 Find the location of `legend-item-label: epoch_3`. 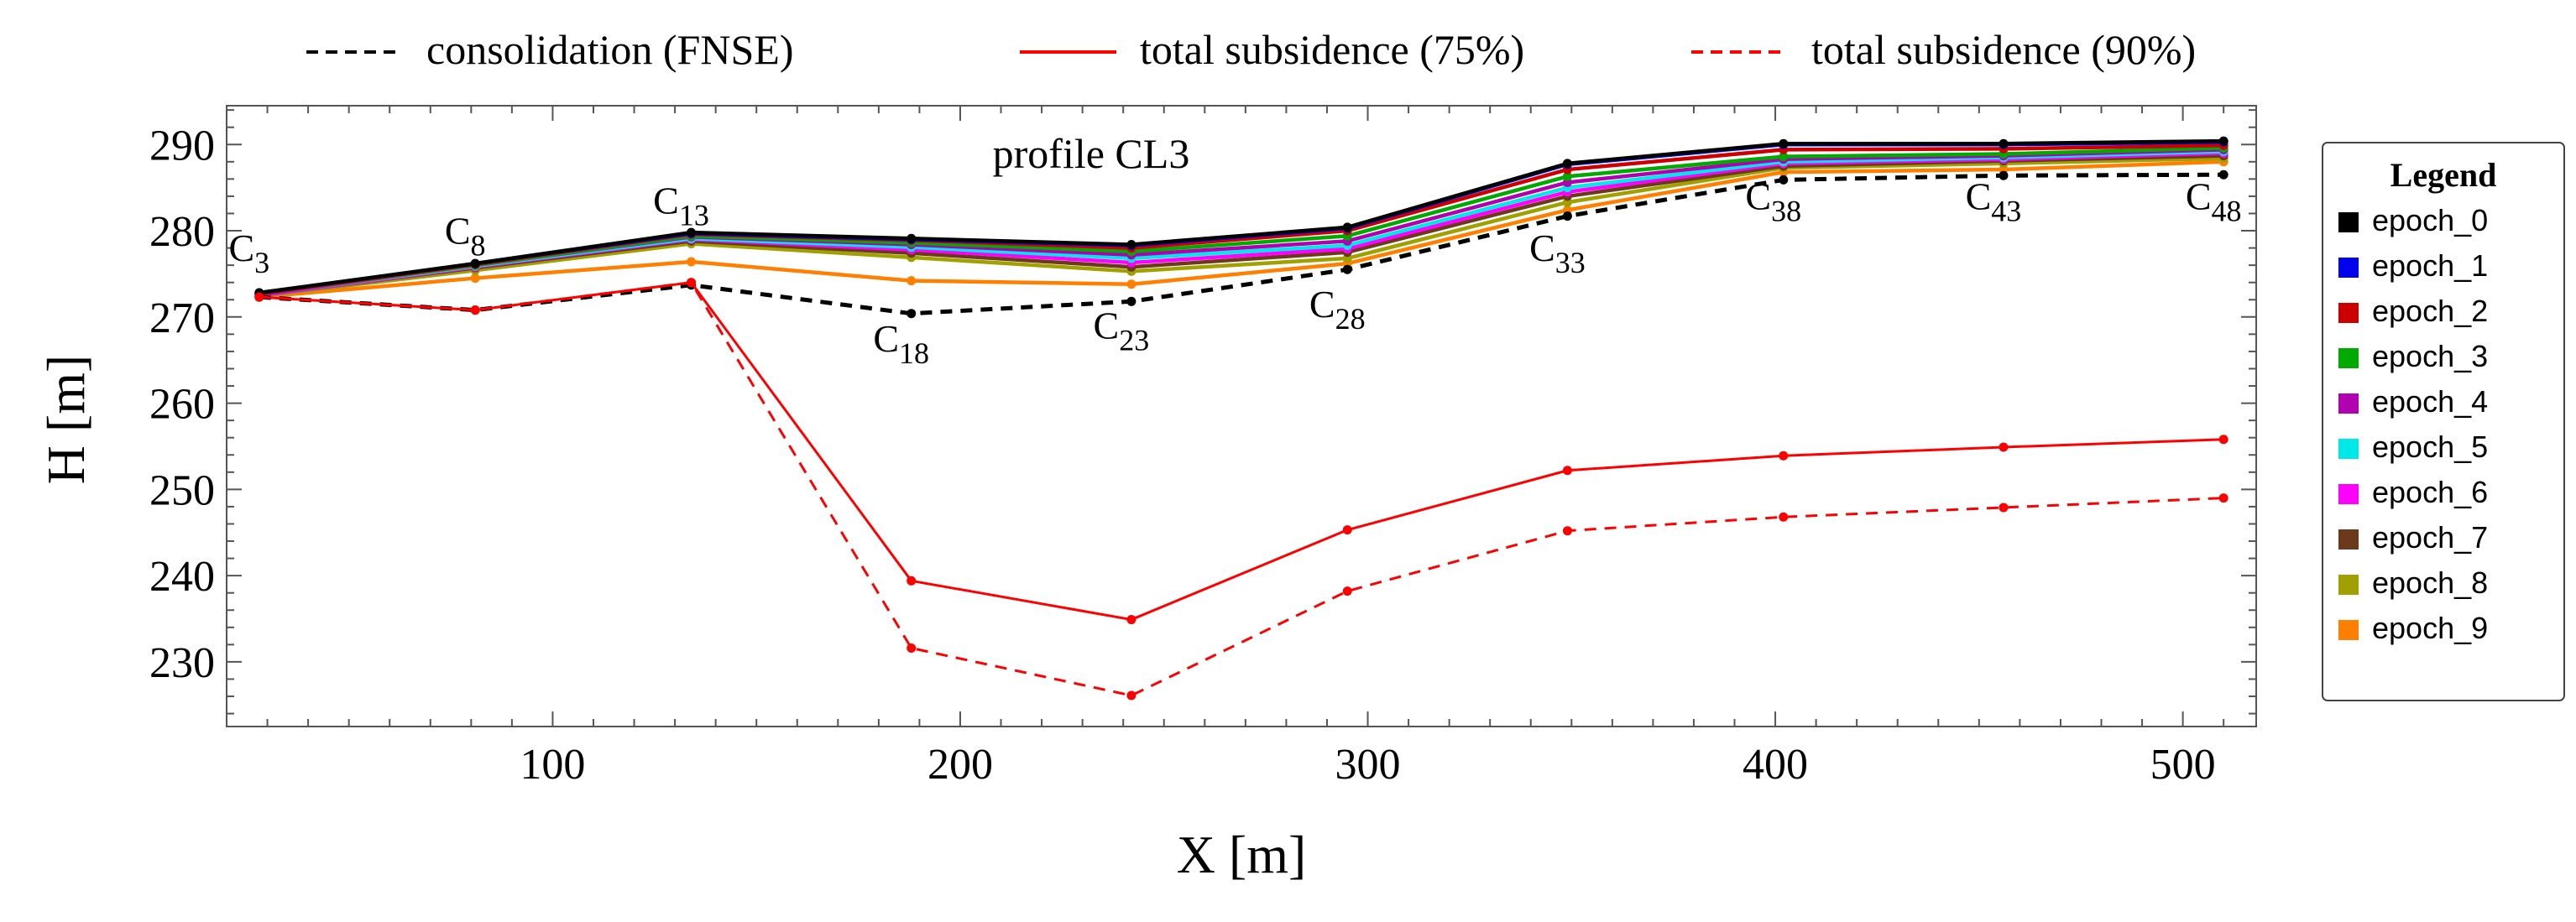

legend-item-label: epoch_3 is located at coordinates (2430, 356).